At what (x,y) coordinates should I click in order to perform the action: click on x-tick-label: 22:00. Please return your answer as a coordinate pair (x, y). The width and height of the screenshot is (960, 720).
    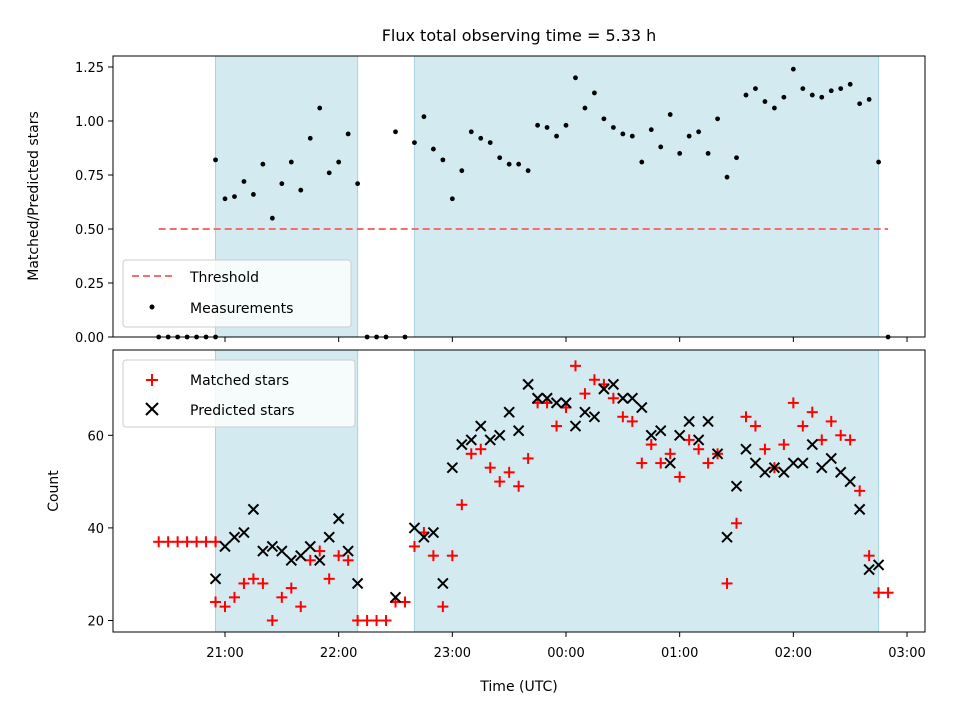
    Looking at the image, I should click on (338, 653).